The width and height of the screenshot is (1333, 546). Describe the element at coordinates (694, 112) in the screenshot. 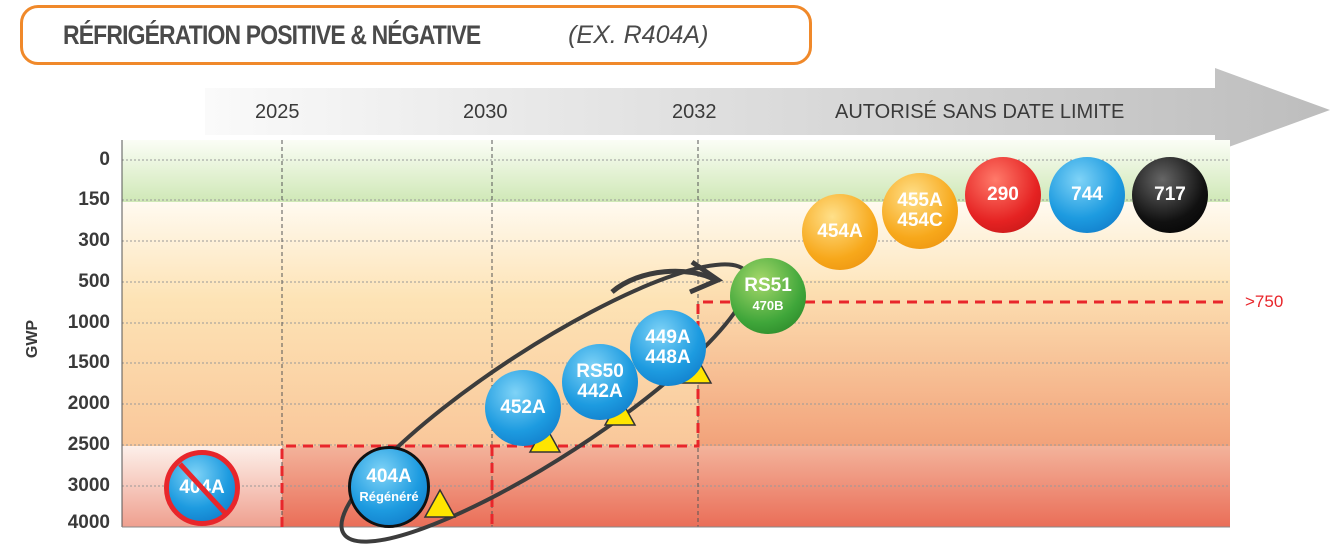

I see `year-2032: 2032` at that location.